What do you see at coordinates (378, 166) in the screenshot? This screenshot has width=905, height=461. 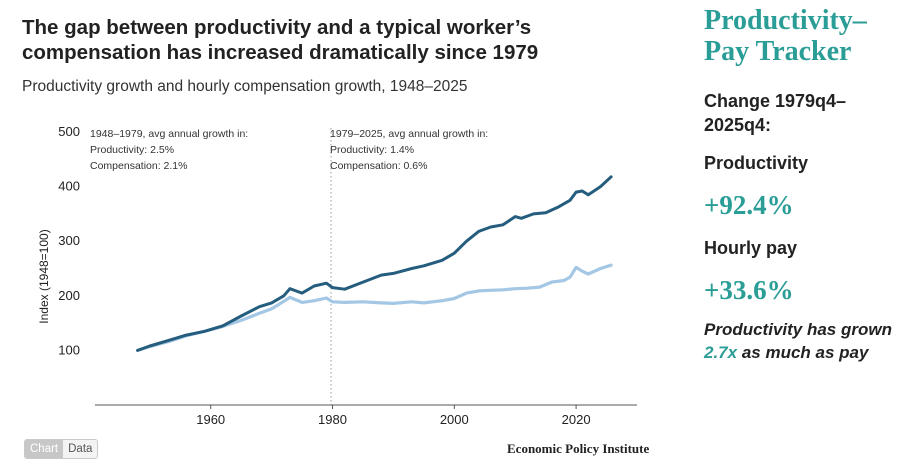 I see `annotation-line: Compensation: 0.6%` at bounding box center [378, 166].